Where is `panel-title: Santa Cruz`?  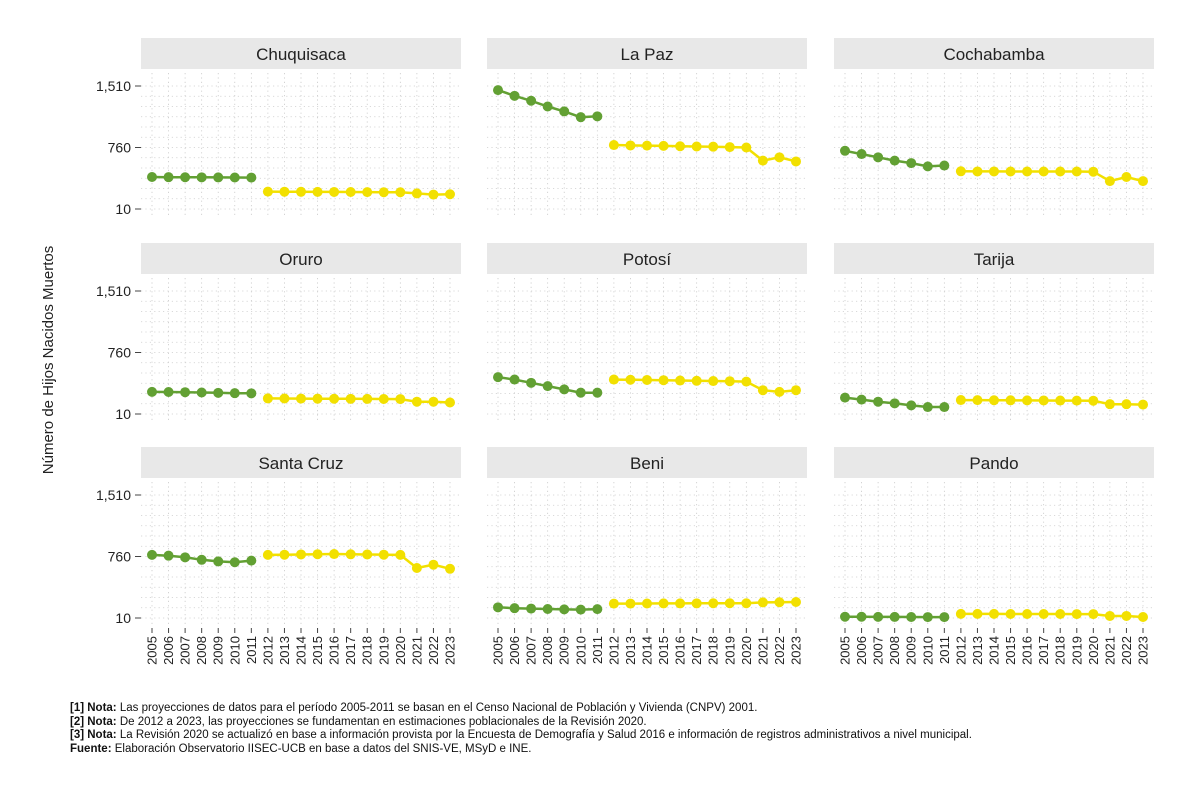
panel-title: Santa Cruz is located at coordinates (300, 463).